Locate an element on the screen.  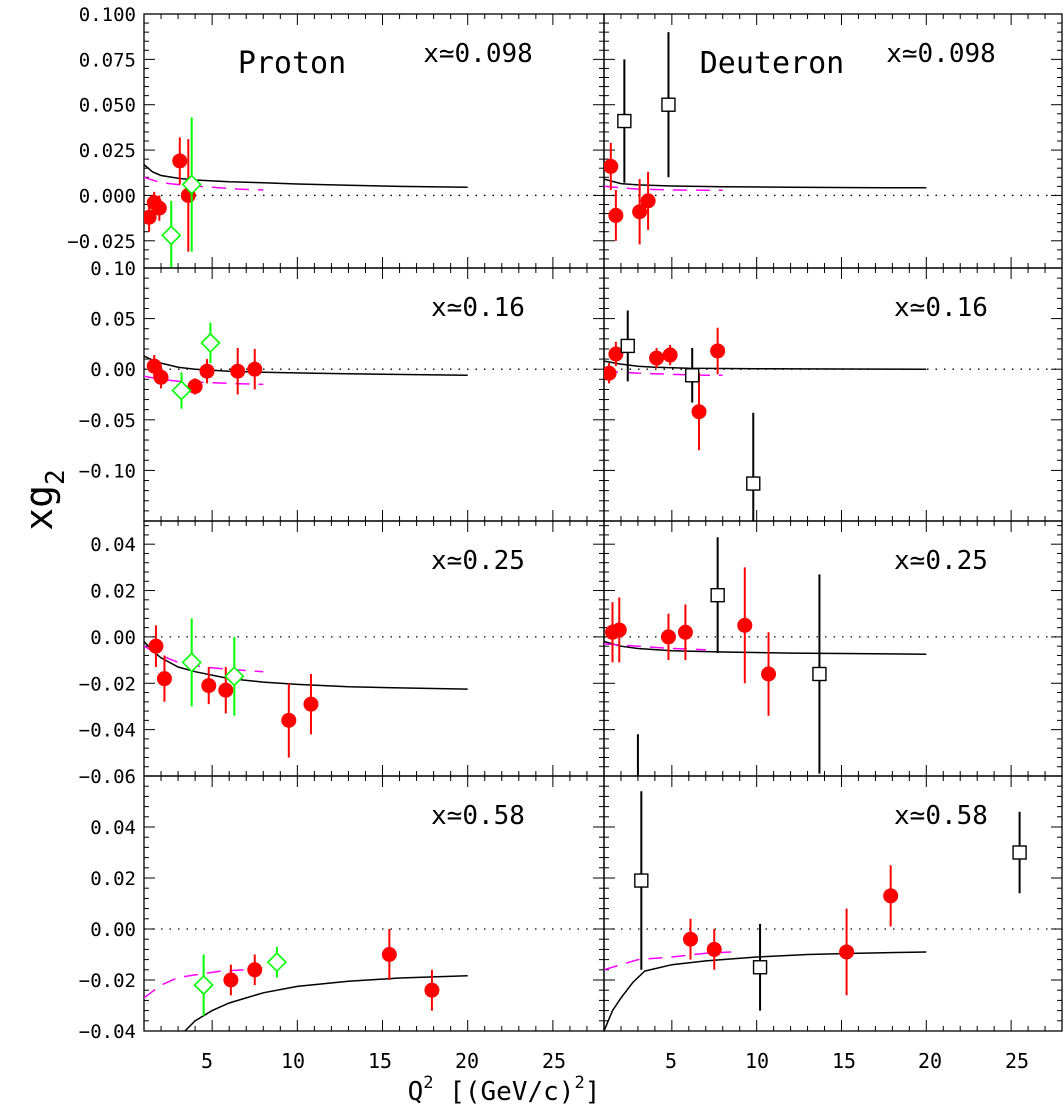
x-axis-label-sup: 2 is located at coordinates (428, 1083).